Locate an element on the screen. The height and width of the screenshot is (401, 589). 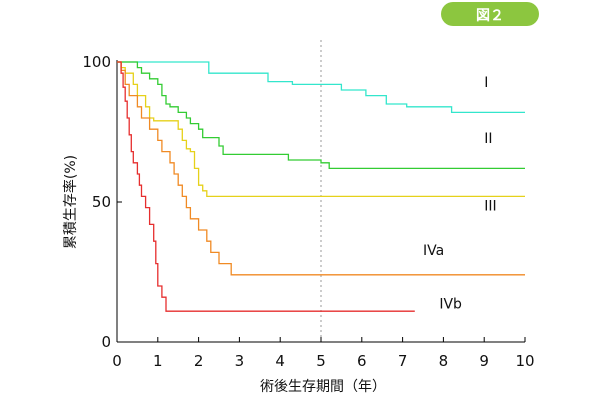
x-tick-label: 8 is located at coordinates (444, 361).